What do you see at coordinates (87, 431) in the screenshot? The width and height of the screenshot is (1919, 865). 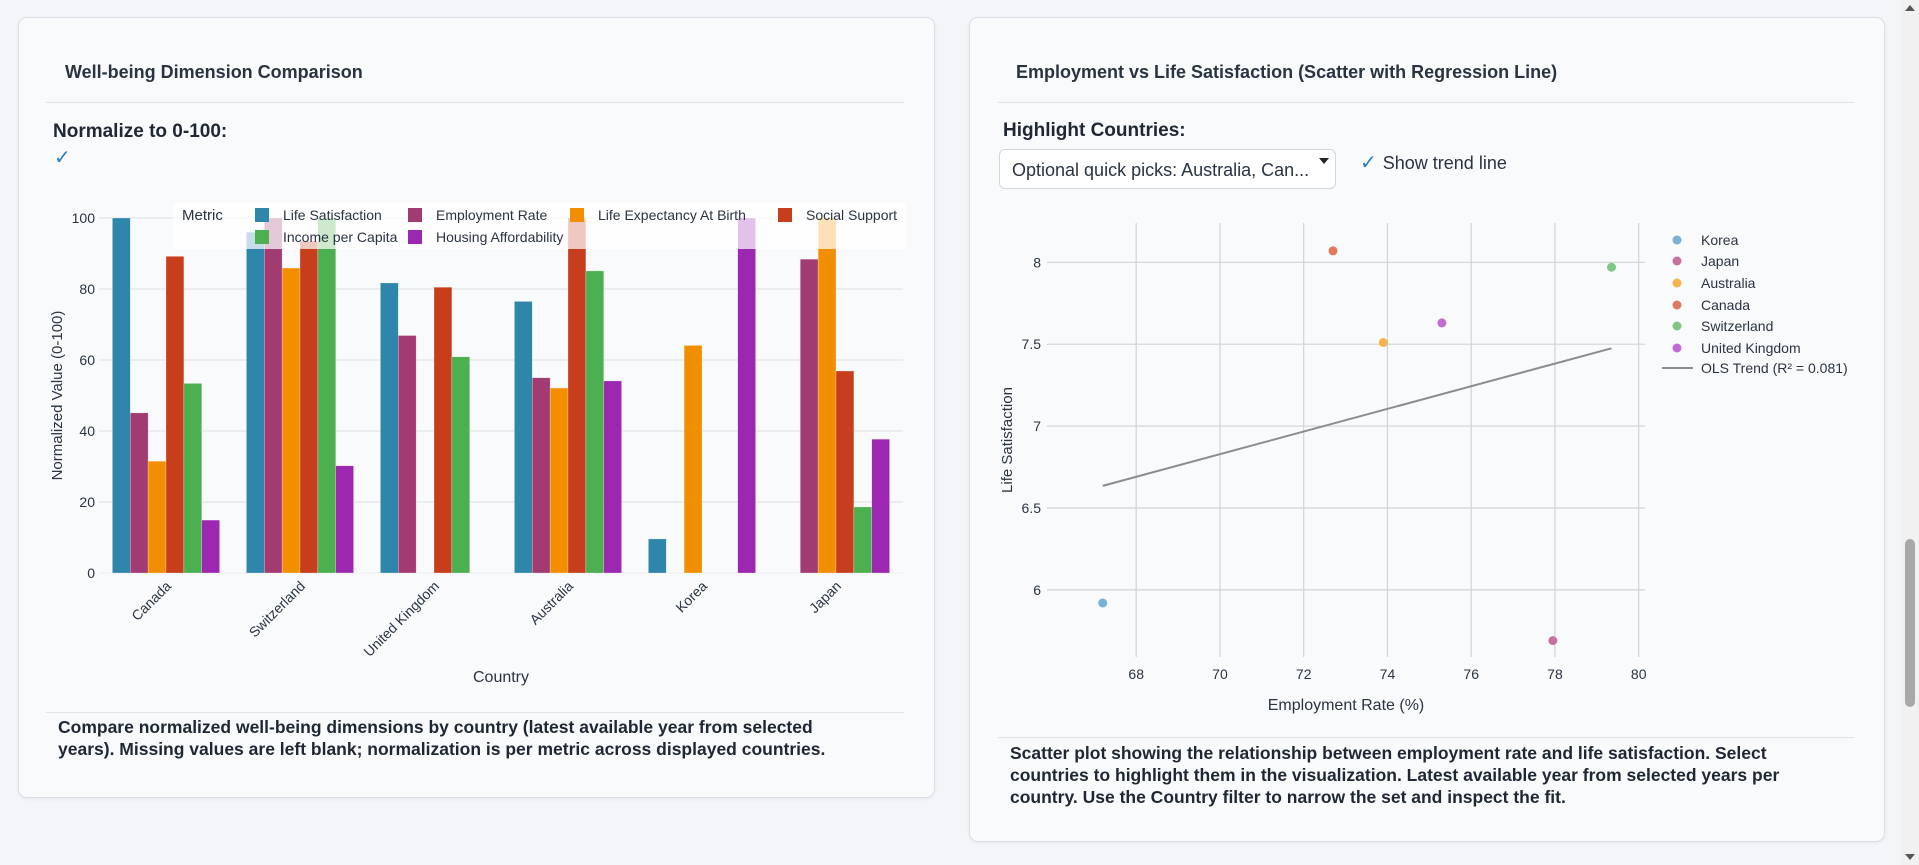 I see `y-tick-label: 40` at bounding box center [87, 431].